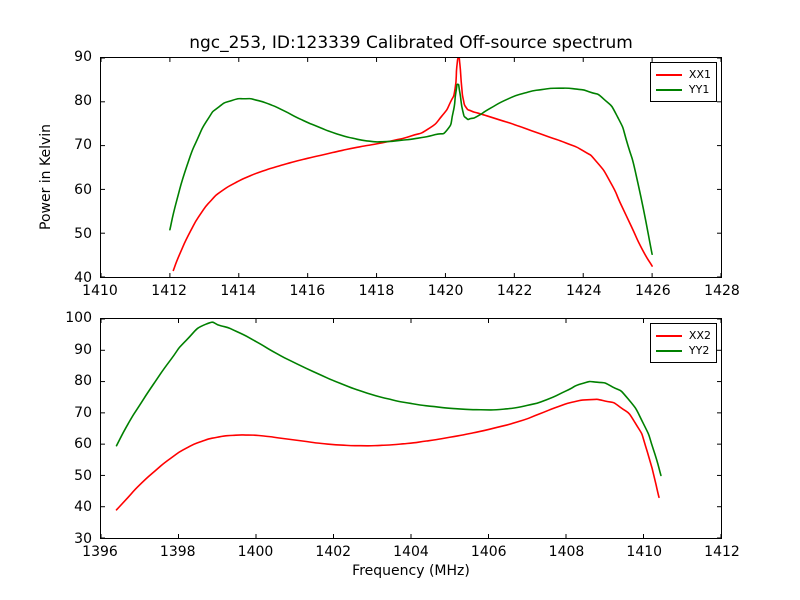 Image resolution: width=800 pixels, height=600 pixels. Describe the element at coordinates (699, 74) in the screenshot. I see `legend-label-xx1: XX1` at that location.